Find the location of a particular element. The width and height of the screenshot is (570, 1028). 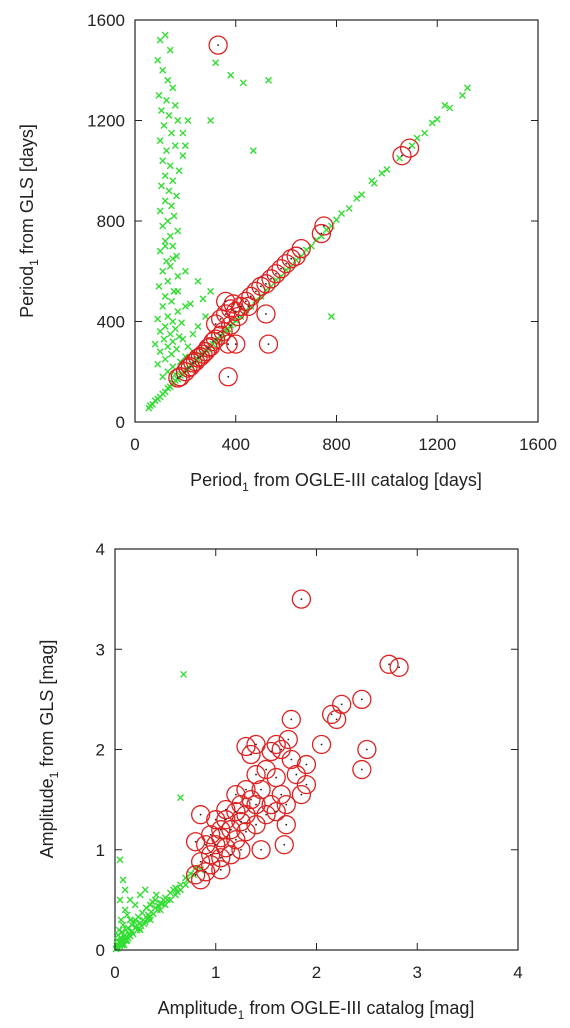

amplitude-x-tick-label: 2 is located at coordinates (316, 972).